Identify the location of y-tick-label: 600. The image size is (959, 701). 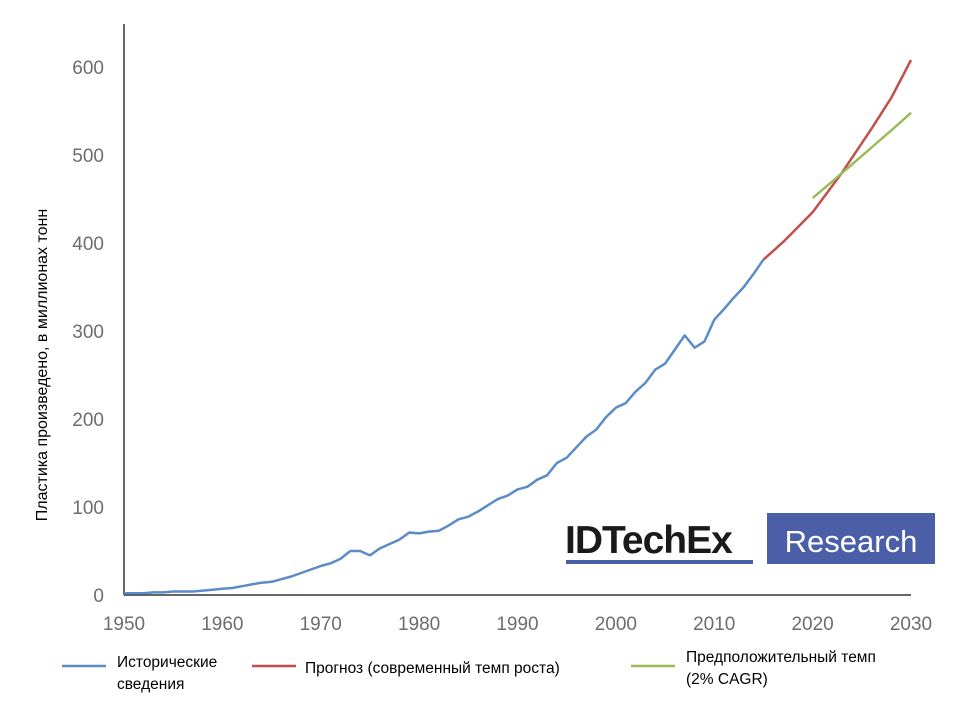
(88, 68).